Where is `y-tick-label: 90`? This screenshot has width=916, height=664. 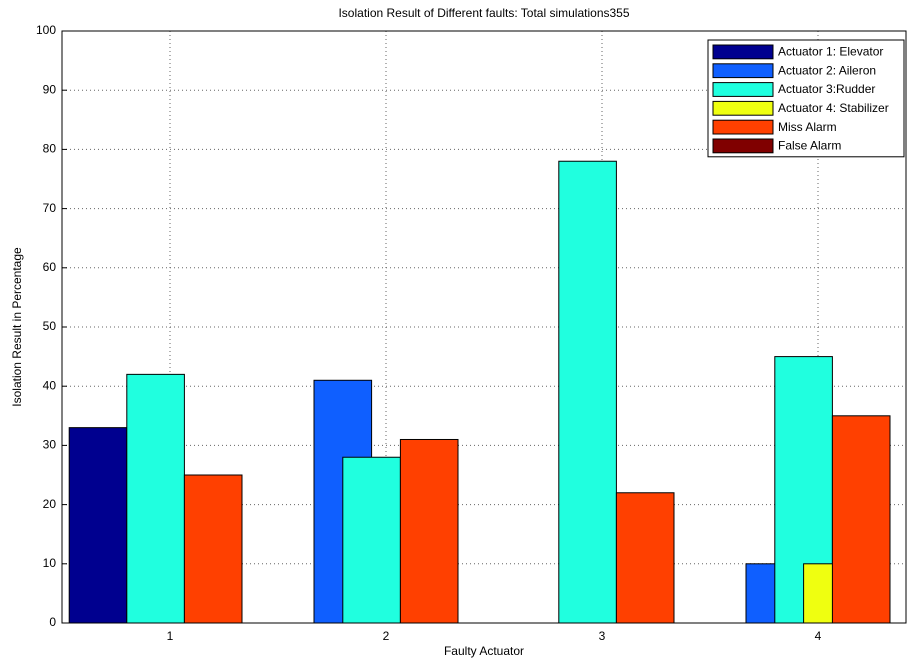
y-tick-label: 90 is located at coordinates (50, 89).